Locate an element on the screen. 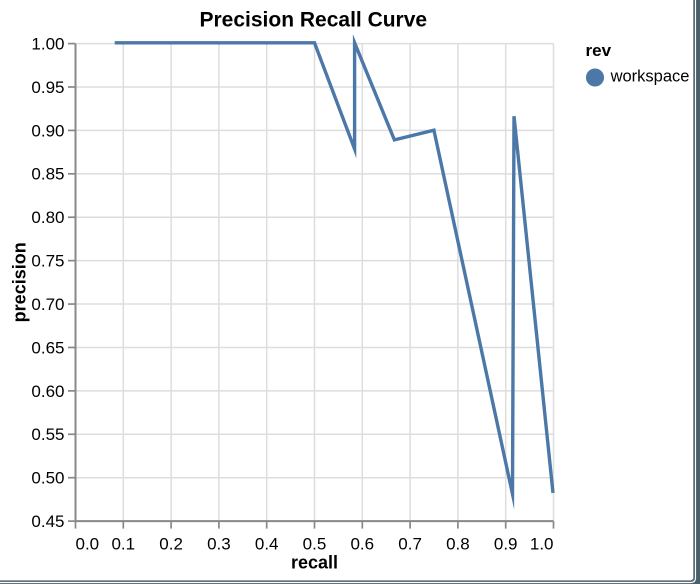  svg-text: workspace is located at coordinates (650, 77).